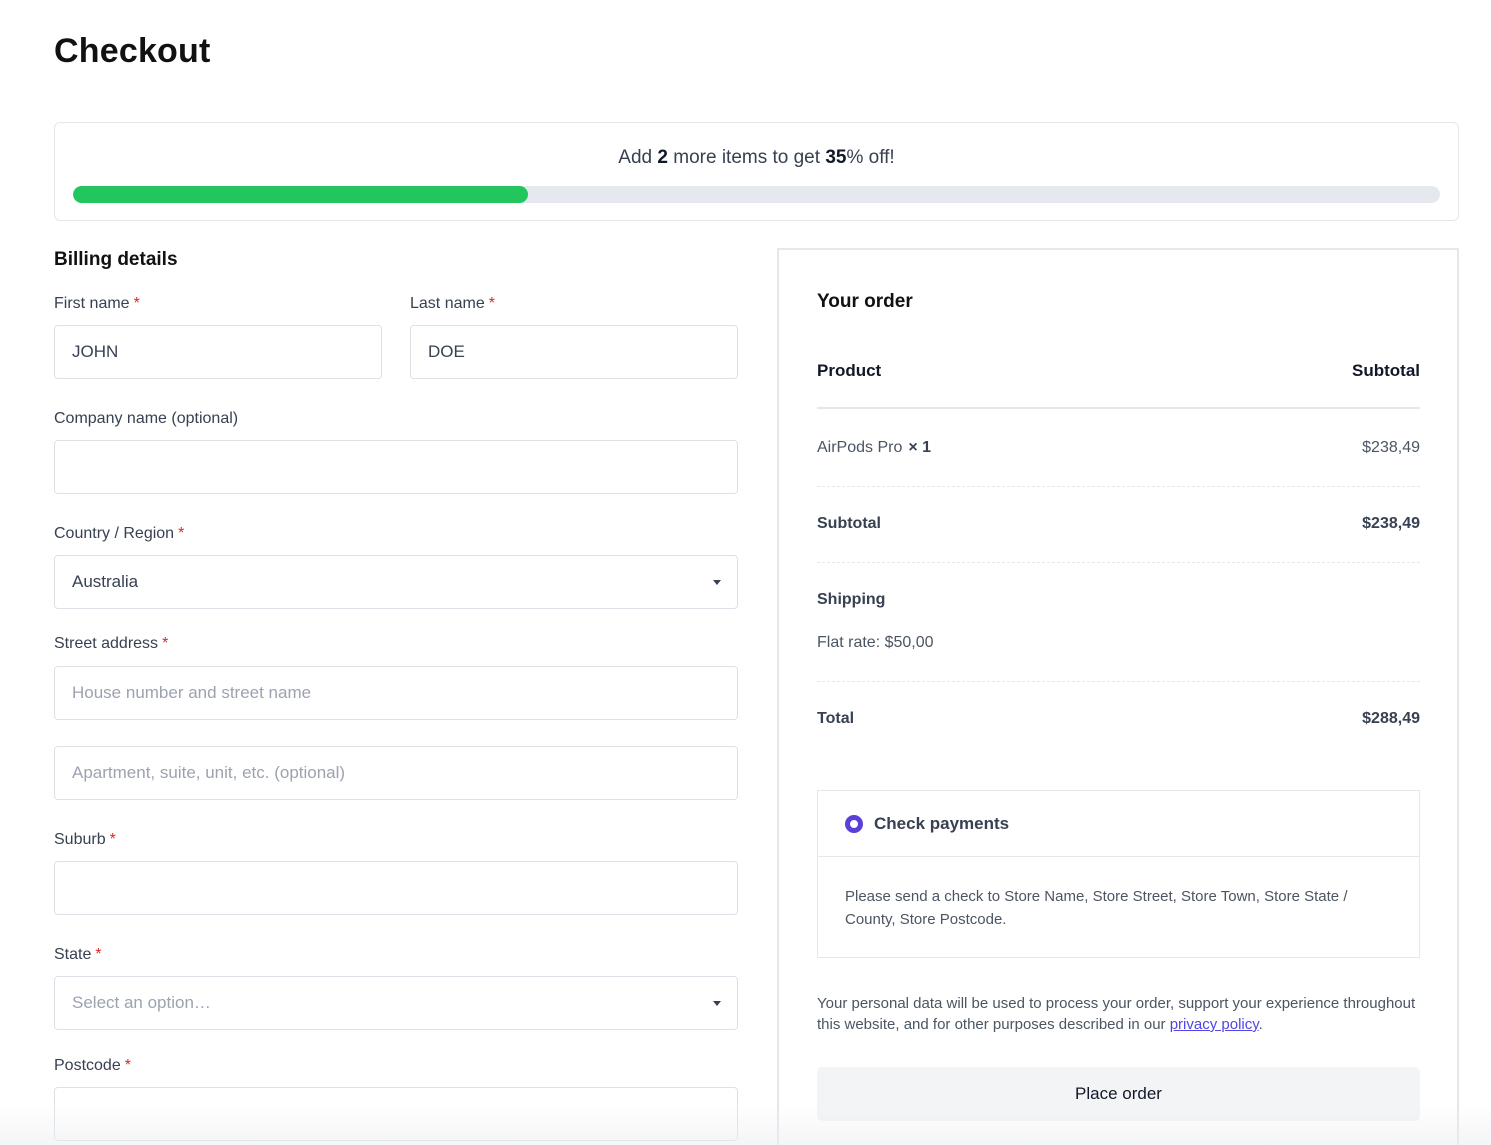  What do you see at coordinates (836, 157) in the screenshot?
I see `promo-discount: 35` at bounding box center [836, 157].